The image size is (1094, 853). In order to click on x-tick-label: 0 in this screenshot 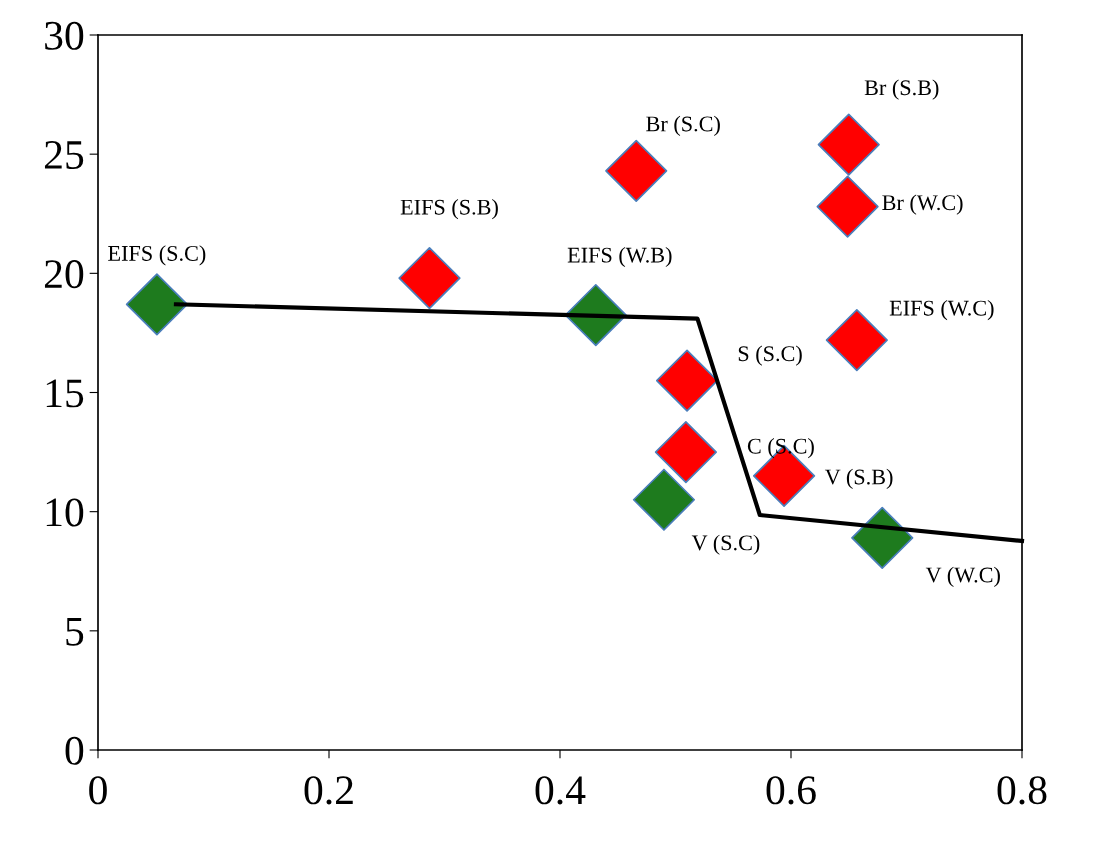, I will do `click(98, 790)`.